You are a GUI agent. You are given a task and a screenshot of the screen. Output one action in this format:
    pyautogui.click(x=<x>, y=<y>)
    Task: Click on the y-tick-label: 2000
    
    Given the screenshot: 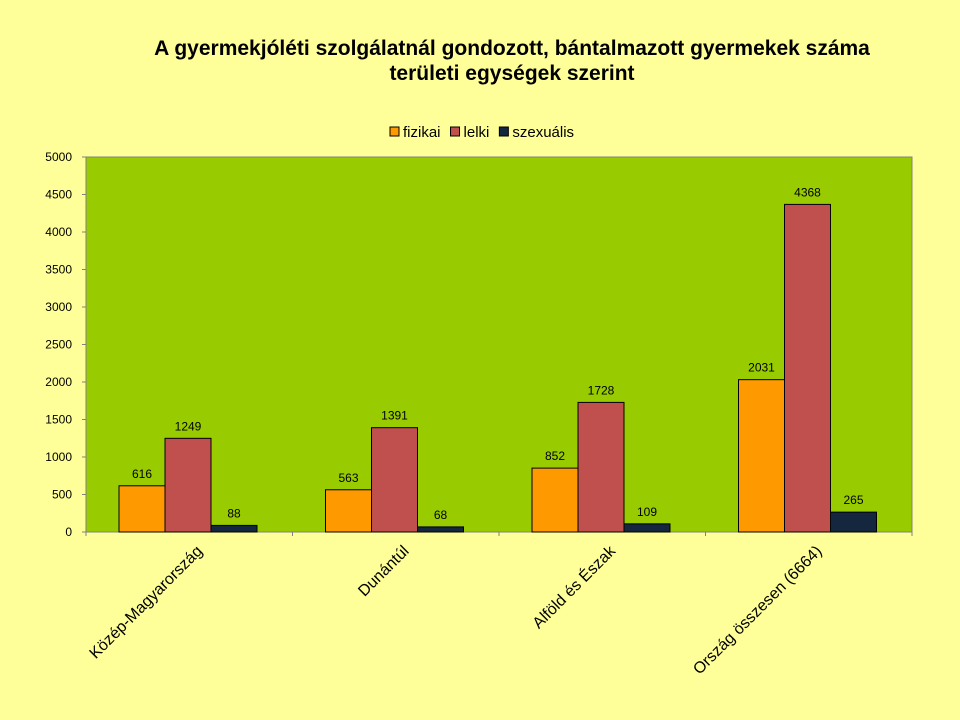 What is the action you would take?
    pyautogui.click(x=58, y=382)
    